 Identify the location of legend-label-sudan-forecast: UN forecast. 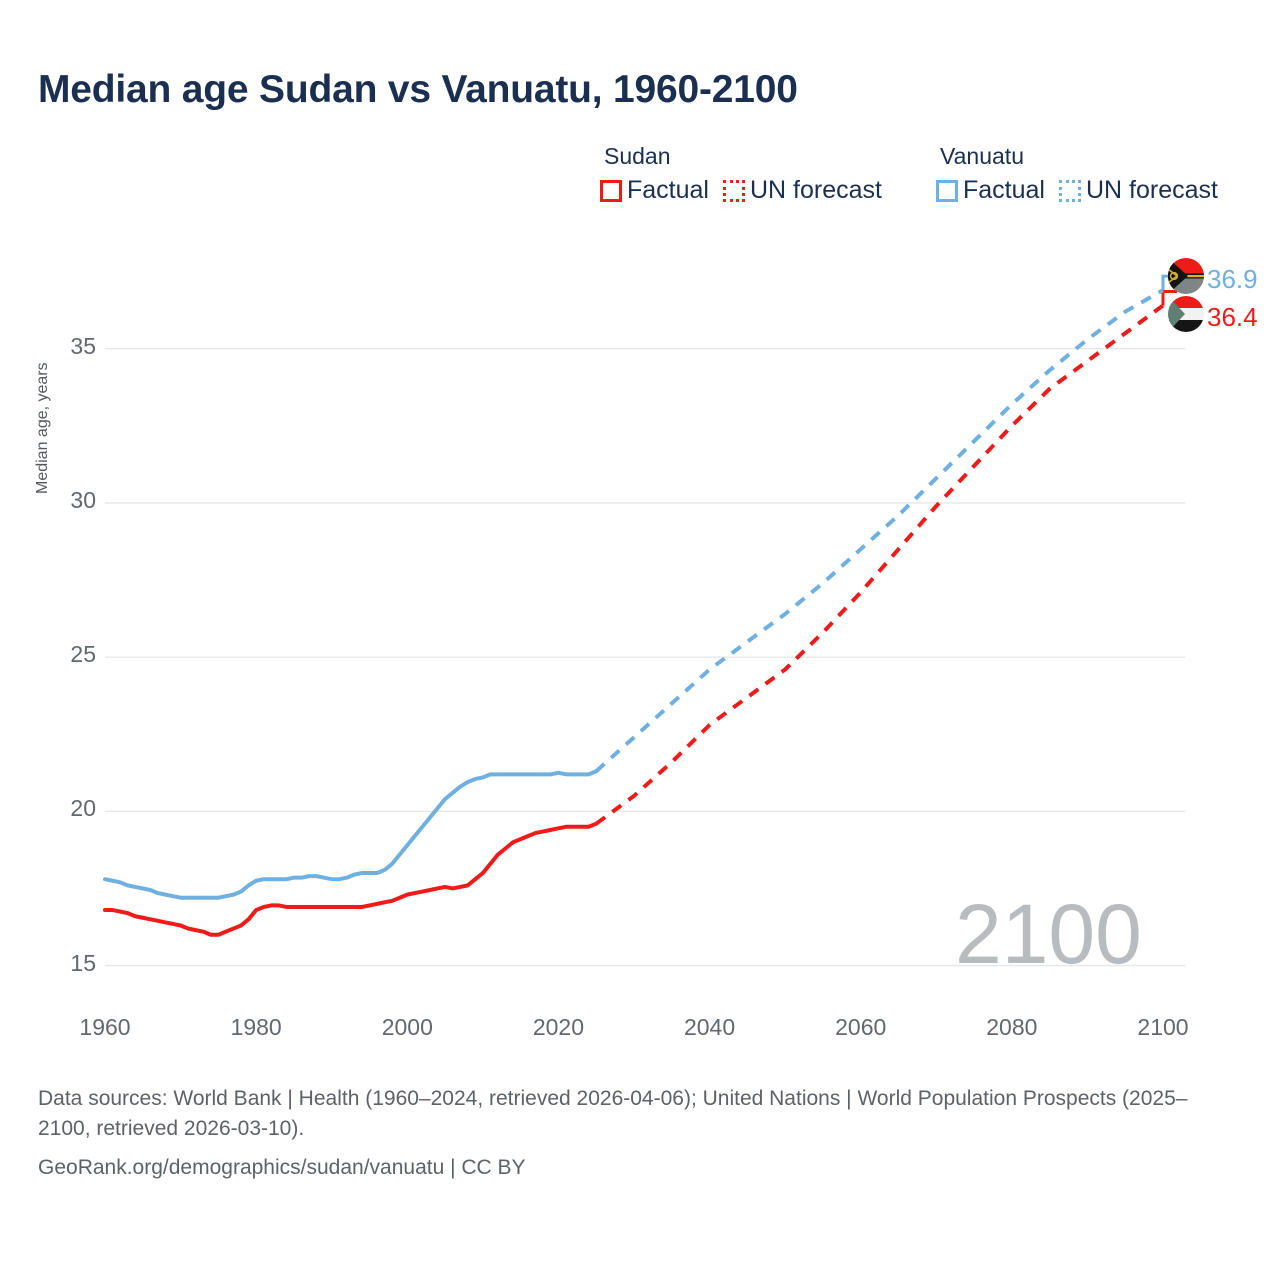
(815, 190).